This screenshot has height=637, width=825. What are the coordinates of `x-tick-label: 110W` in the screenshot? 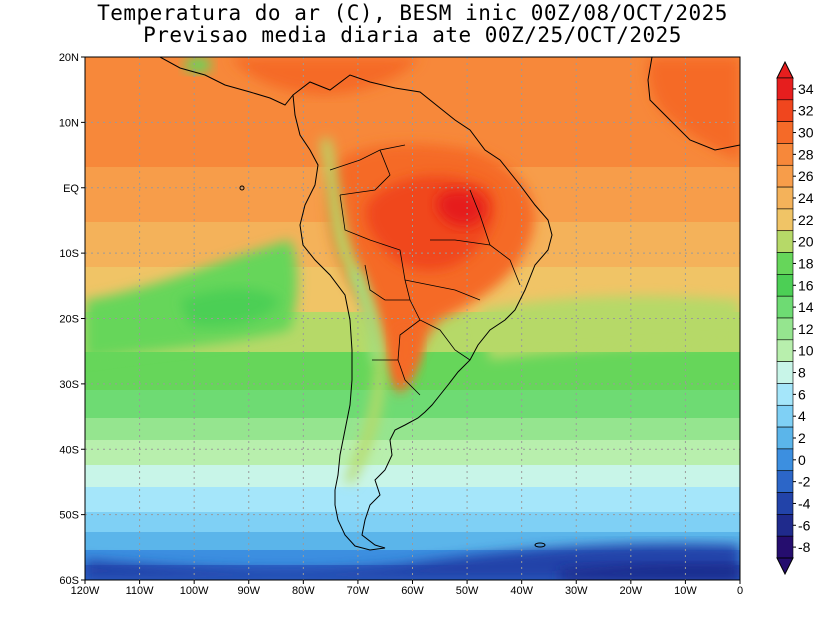 It's located at (140, 591).